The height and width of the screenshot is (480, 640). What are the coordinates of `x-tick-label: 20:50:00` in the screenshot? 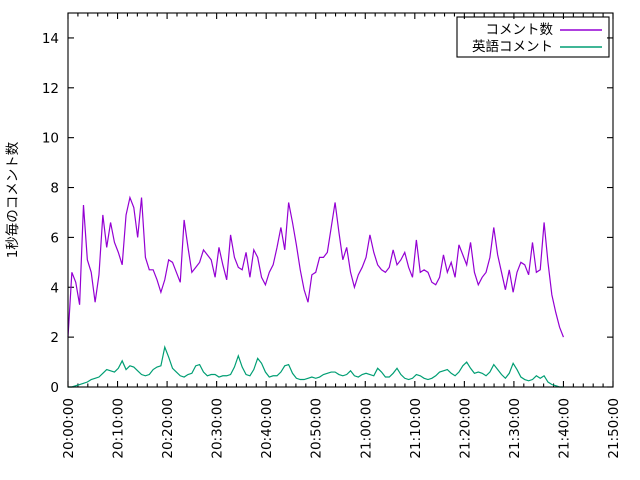 It's located at (317, 428).